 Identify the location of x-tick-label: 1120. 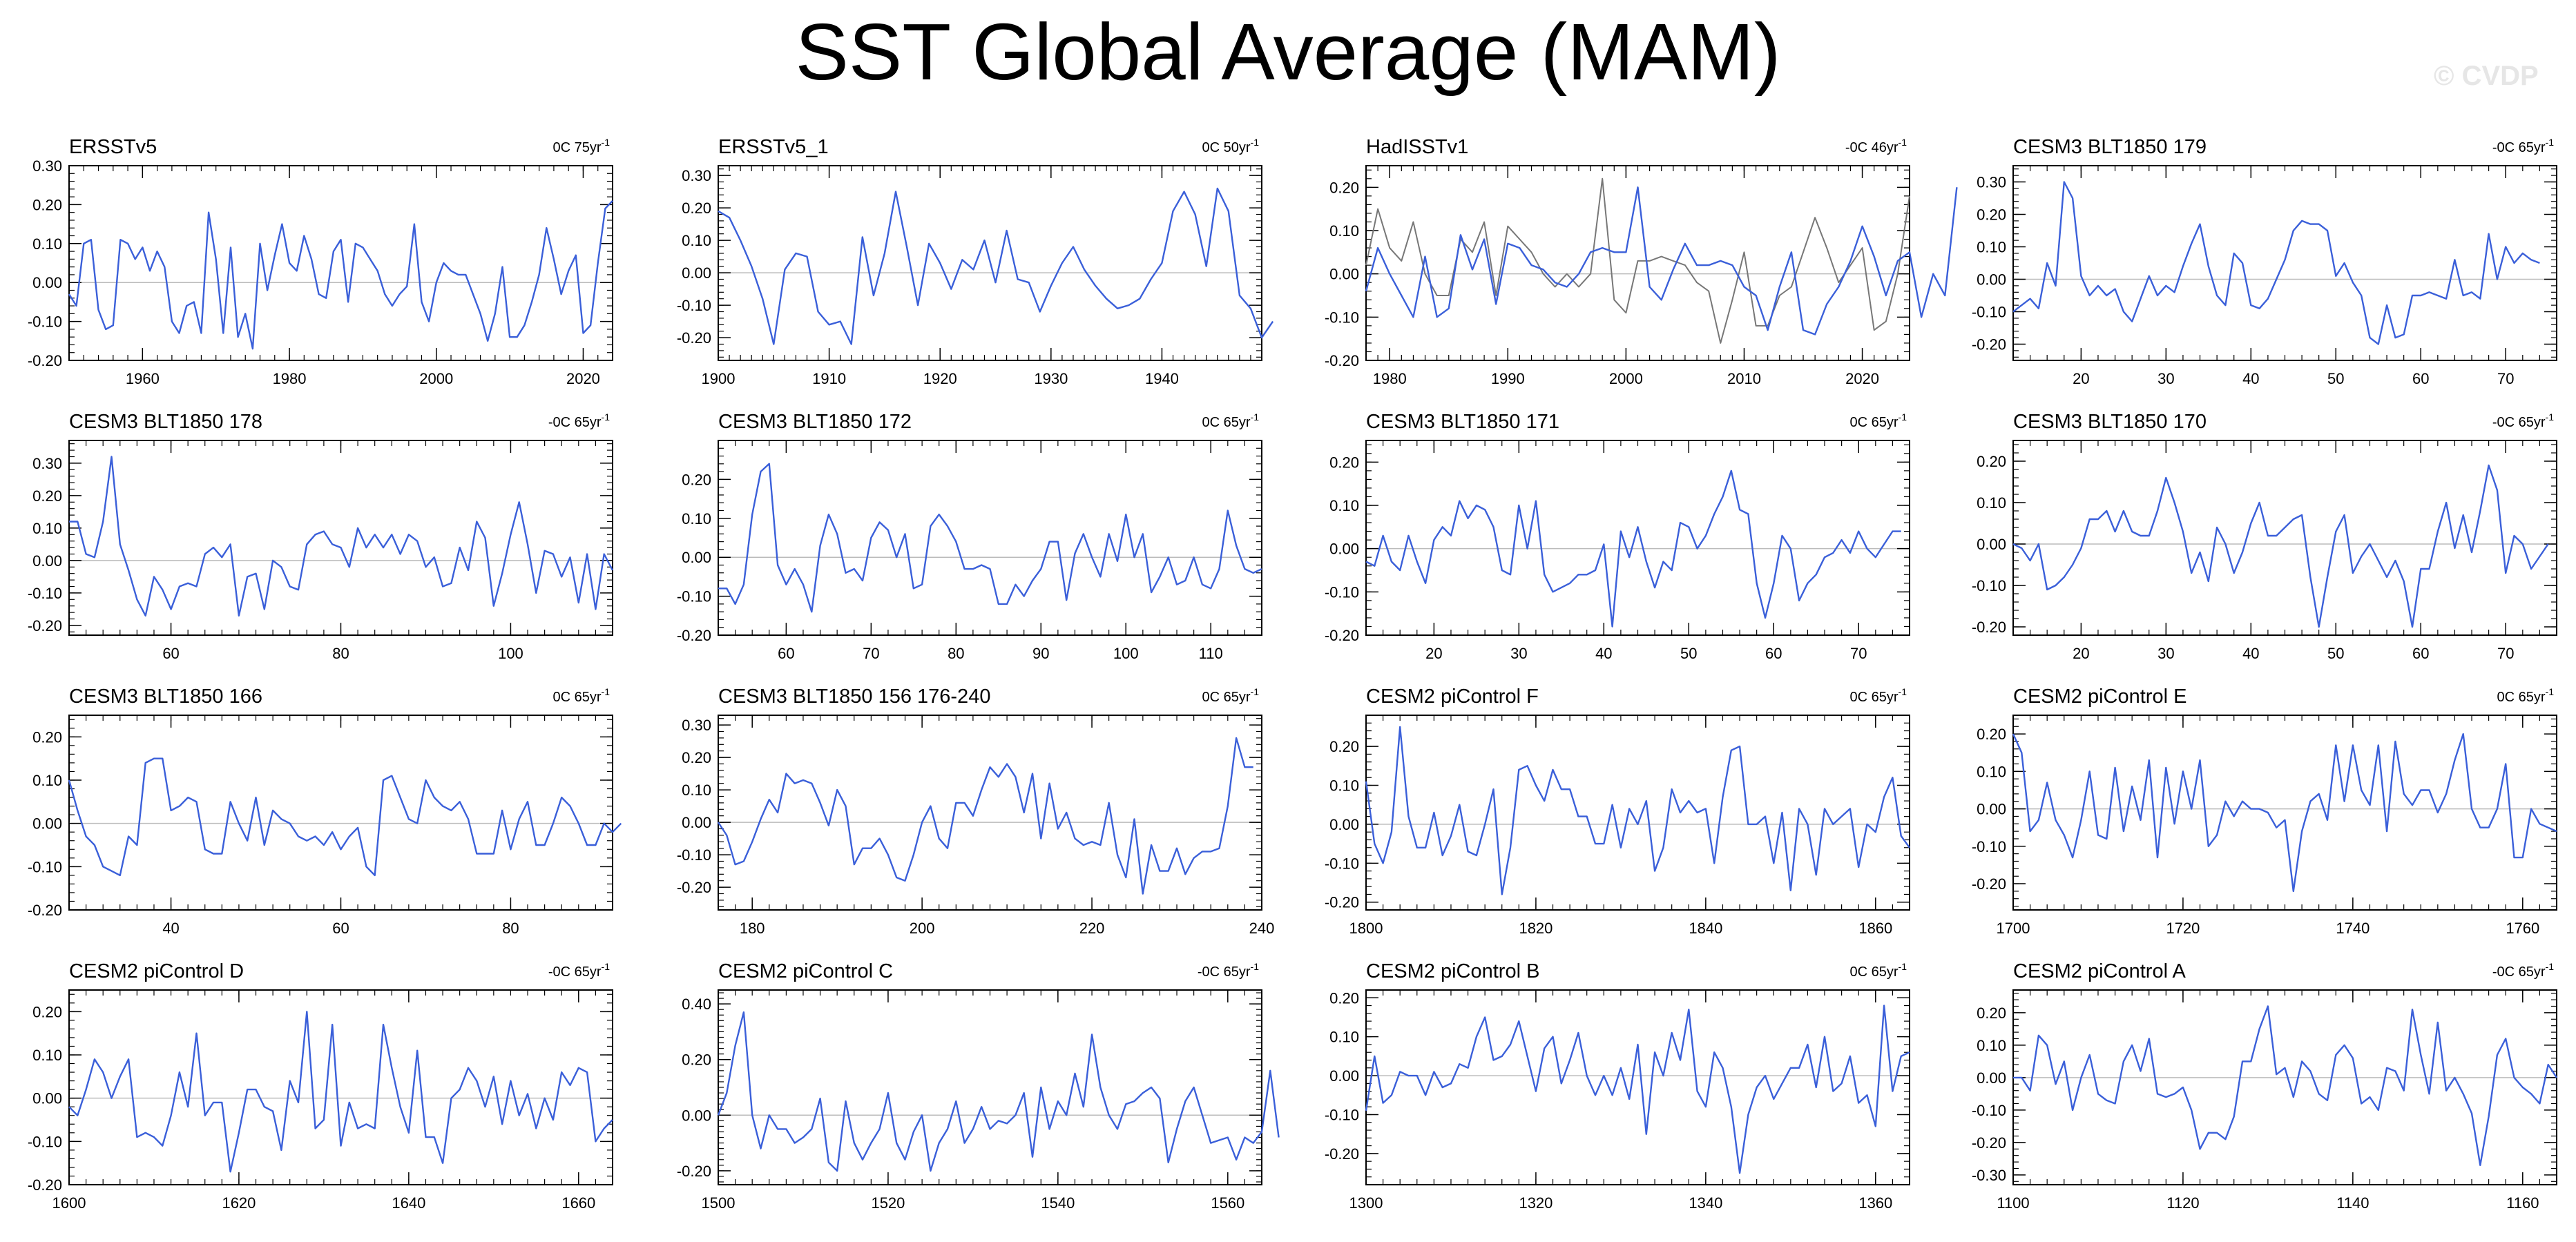
(2182, 1203).